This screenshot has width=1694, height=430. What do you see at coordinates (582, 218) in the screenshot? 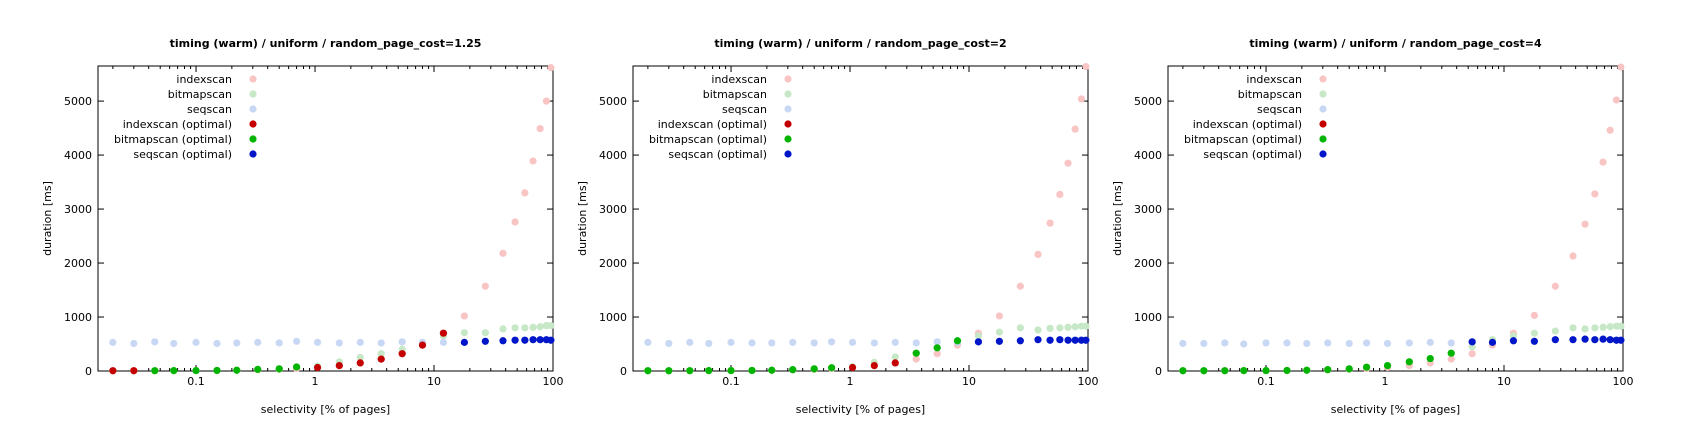
I see `y-axis-label: duration [ms]` at bounding box center [582, 218].